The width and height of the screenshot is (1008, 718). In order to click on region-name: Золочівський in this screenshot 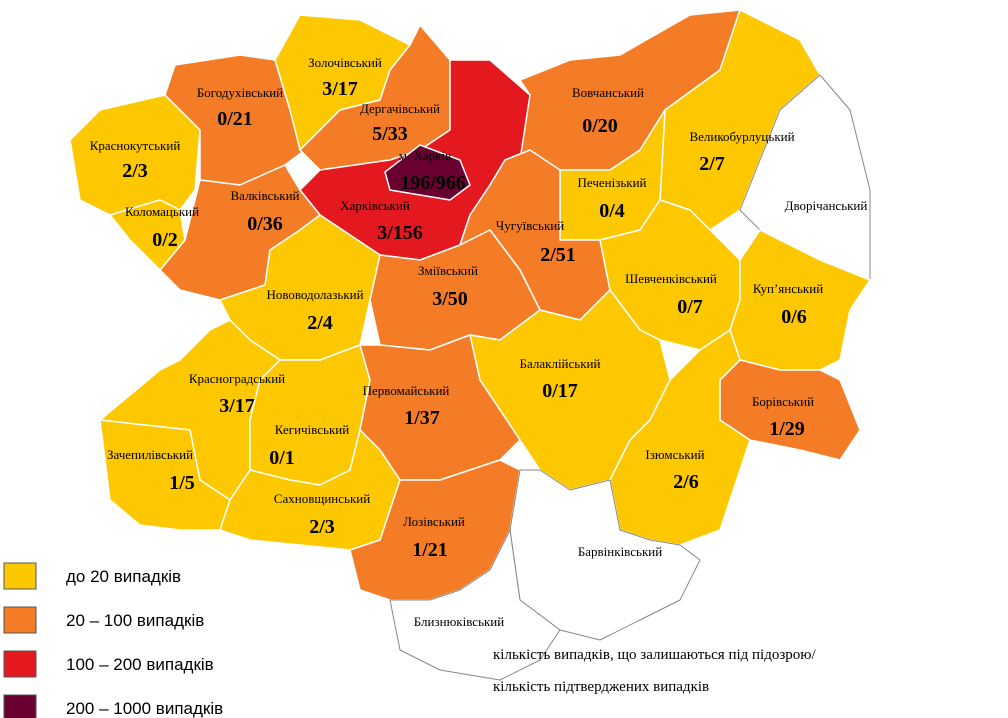, I will do `click(345, 62)`.